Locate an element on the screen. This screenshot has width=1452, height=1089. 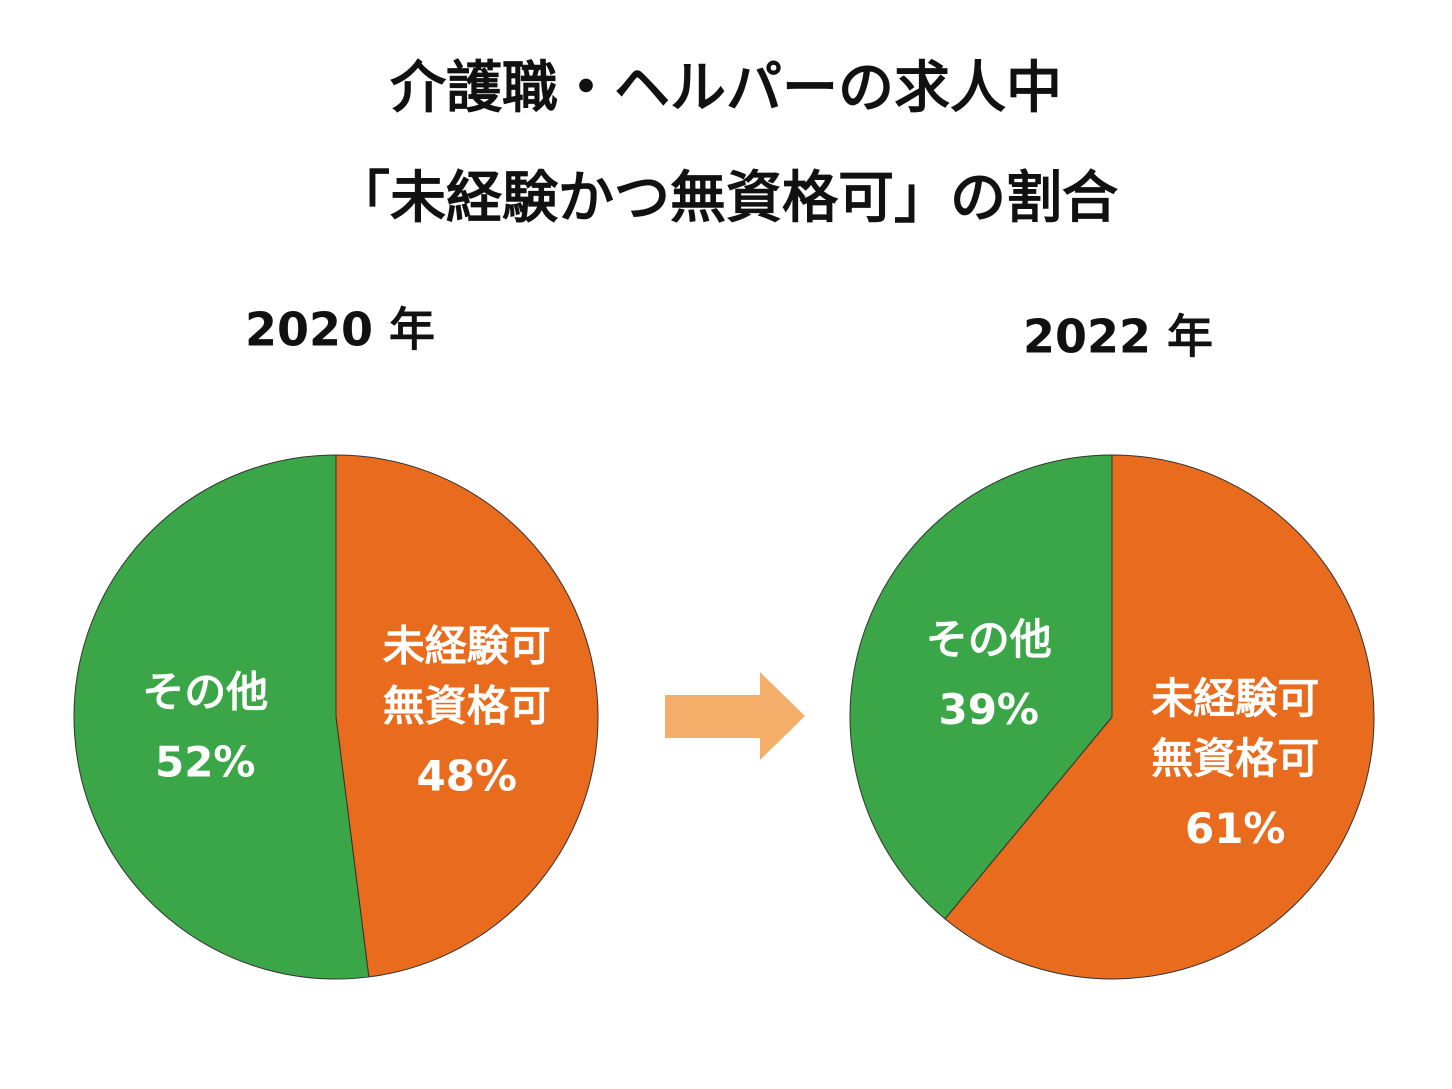
chart-title: 介護職・ヘルパーの求人中 is located at coordinates (726, 88).